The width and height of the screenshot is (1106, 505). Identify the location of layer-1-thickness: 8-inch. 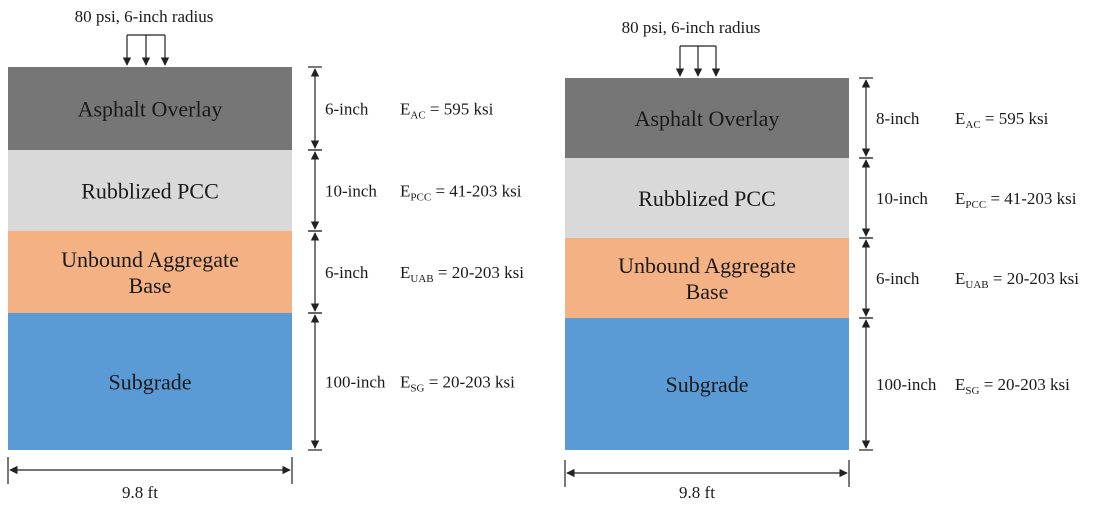
(898, 118).